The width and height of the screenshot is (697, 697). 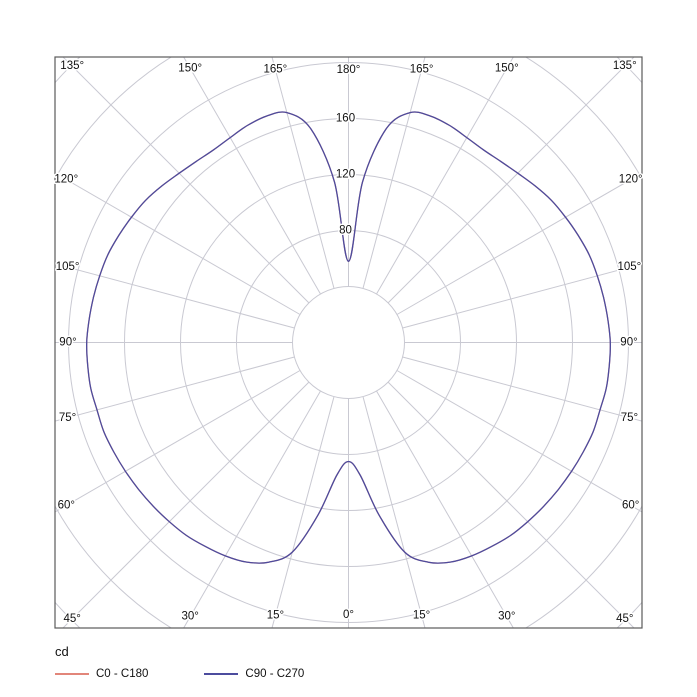 What do you see at coordinates (348, 615) in the screenshot?
I see `angle-tick-label: 0°` at bounding box center [348, 615].